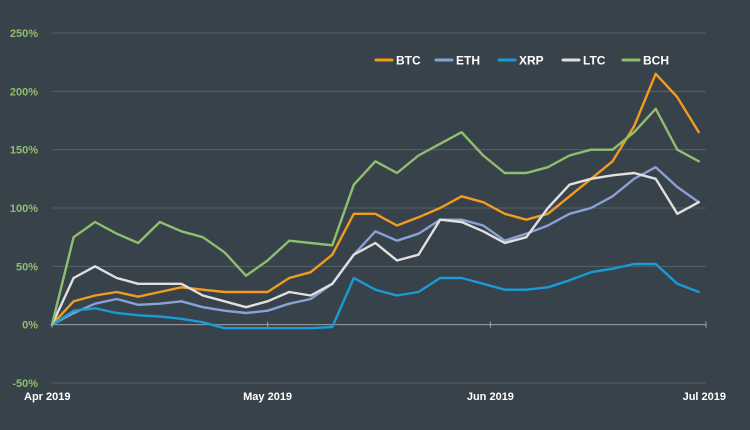 The image size is (750, 430). What do you see at coordinates (25, 384) in the screenshot?
I see `y-tick-label: -50%` at bounding box center [25, 384].